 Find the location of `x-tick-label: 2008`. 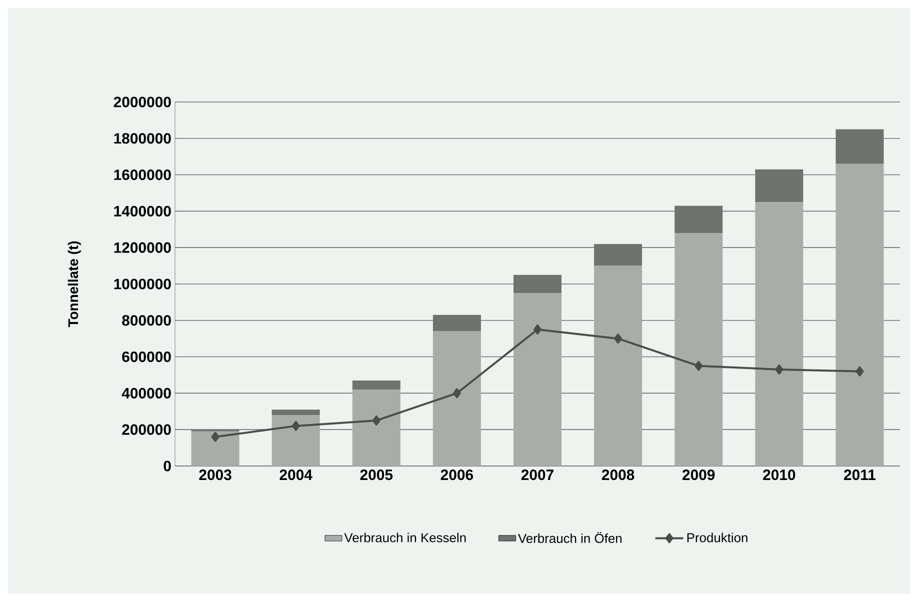

x-tick-label: 2008 is located at coordinates (618, 475).